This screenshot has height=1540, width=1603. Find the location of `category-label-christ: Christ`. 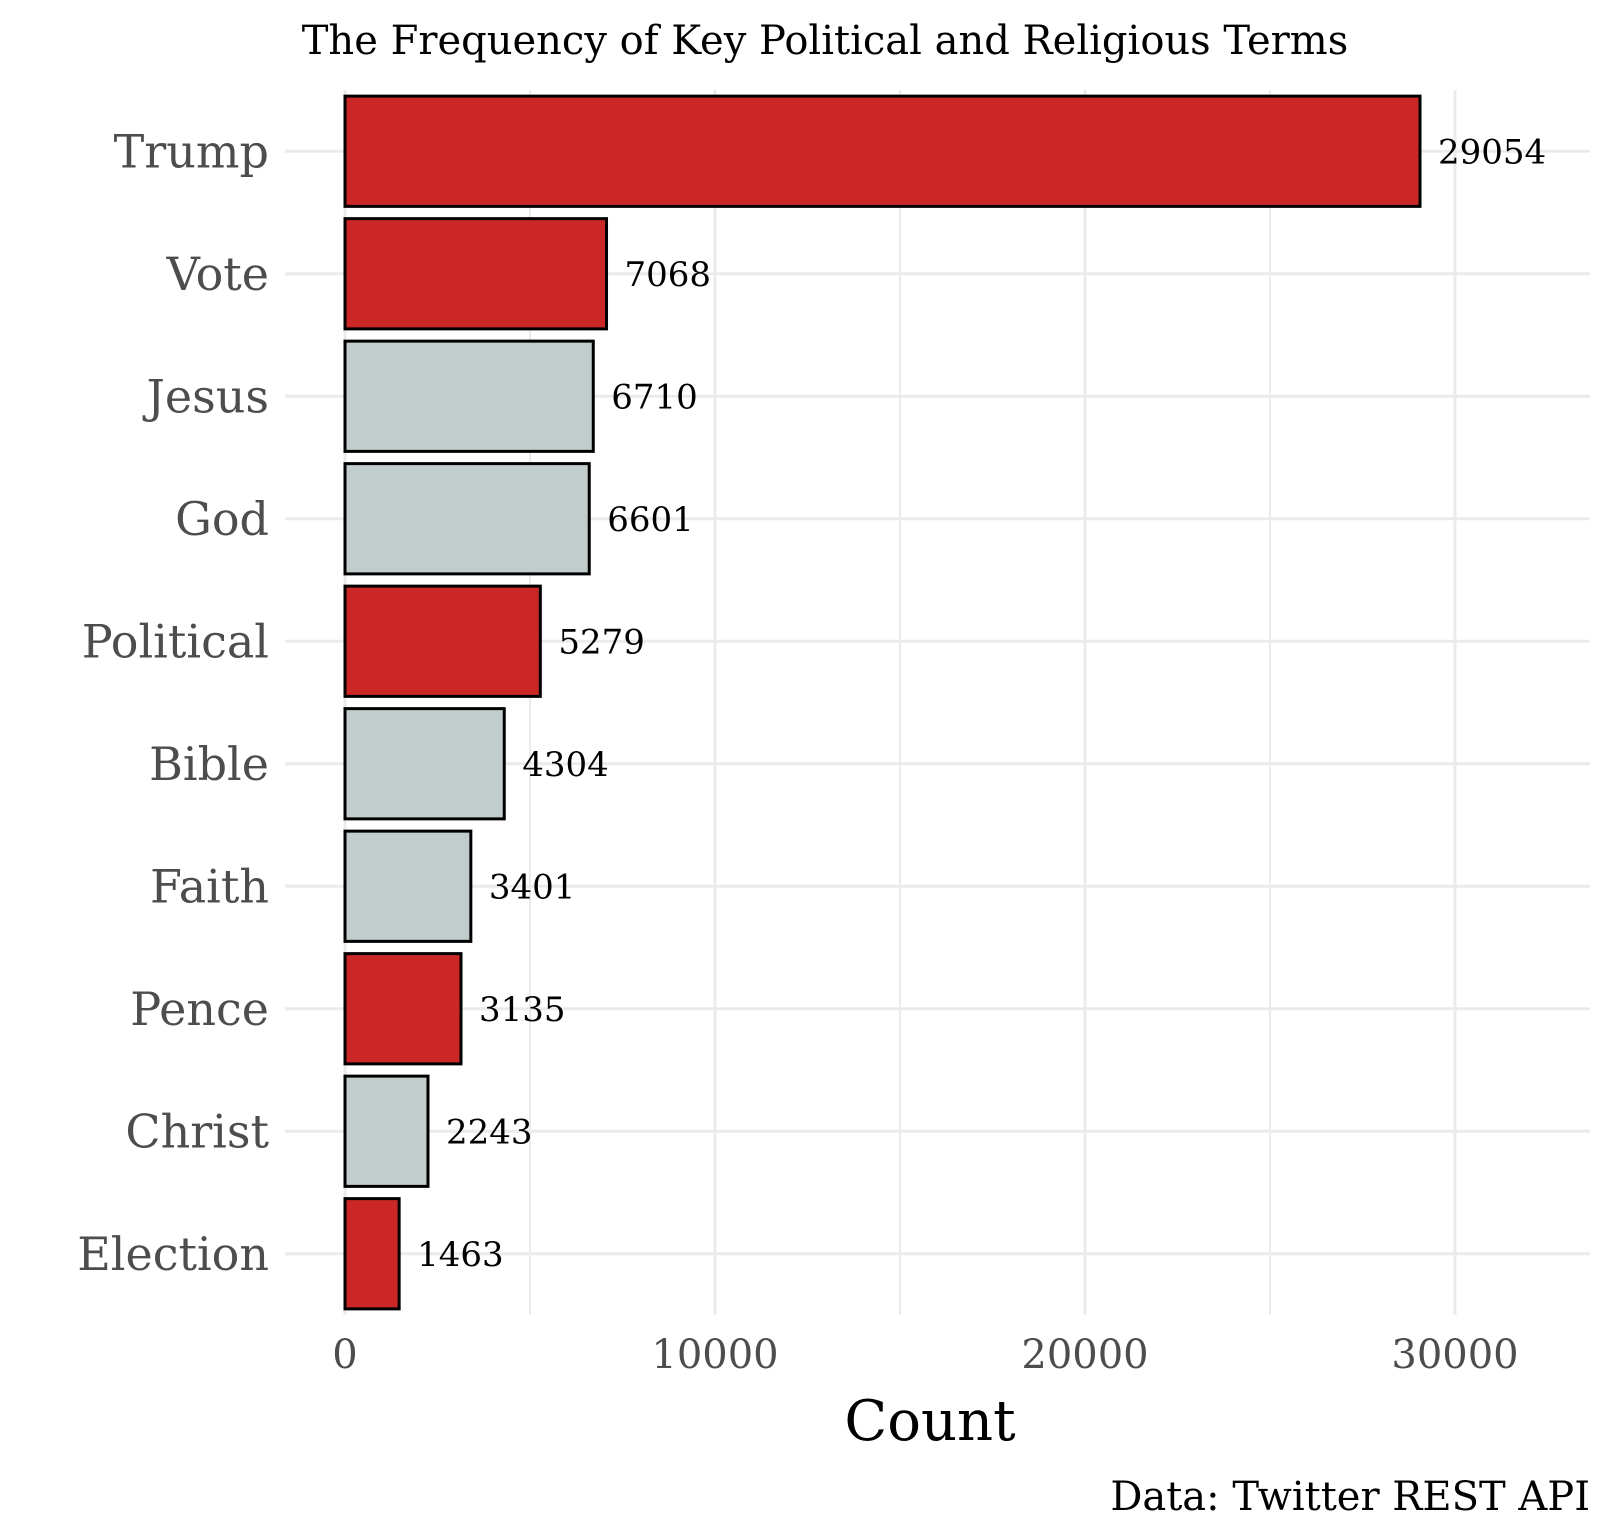

category-label-christ: Christ is located at coordinates (197, 1131).